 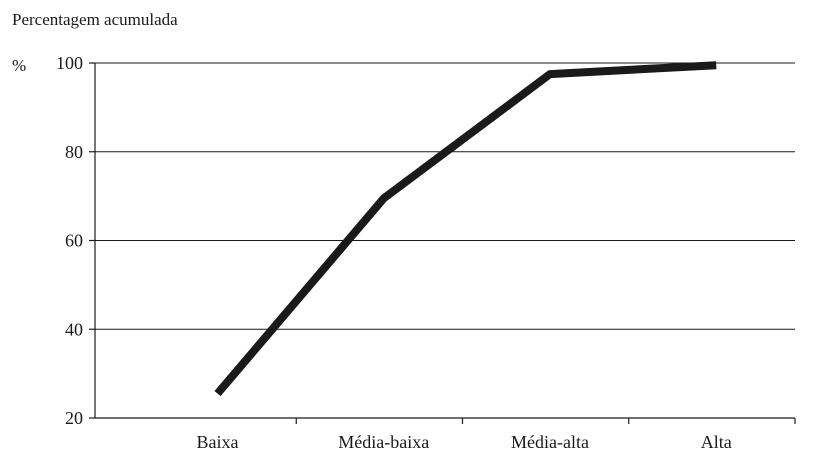 What do you see at coordinates (74, 329) in the screenshot?
I see `y-tick-label-40: 40` at bounding box center [74, 329].